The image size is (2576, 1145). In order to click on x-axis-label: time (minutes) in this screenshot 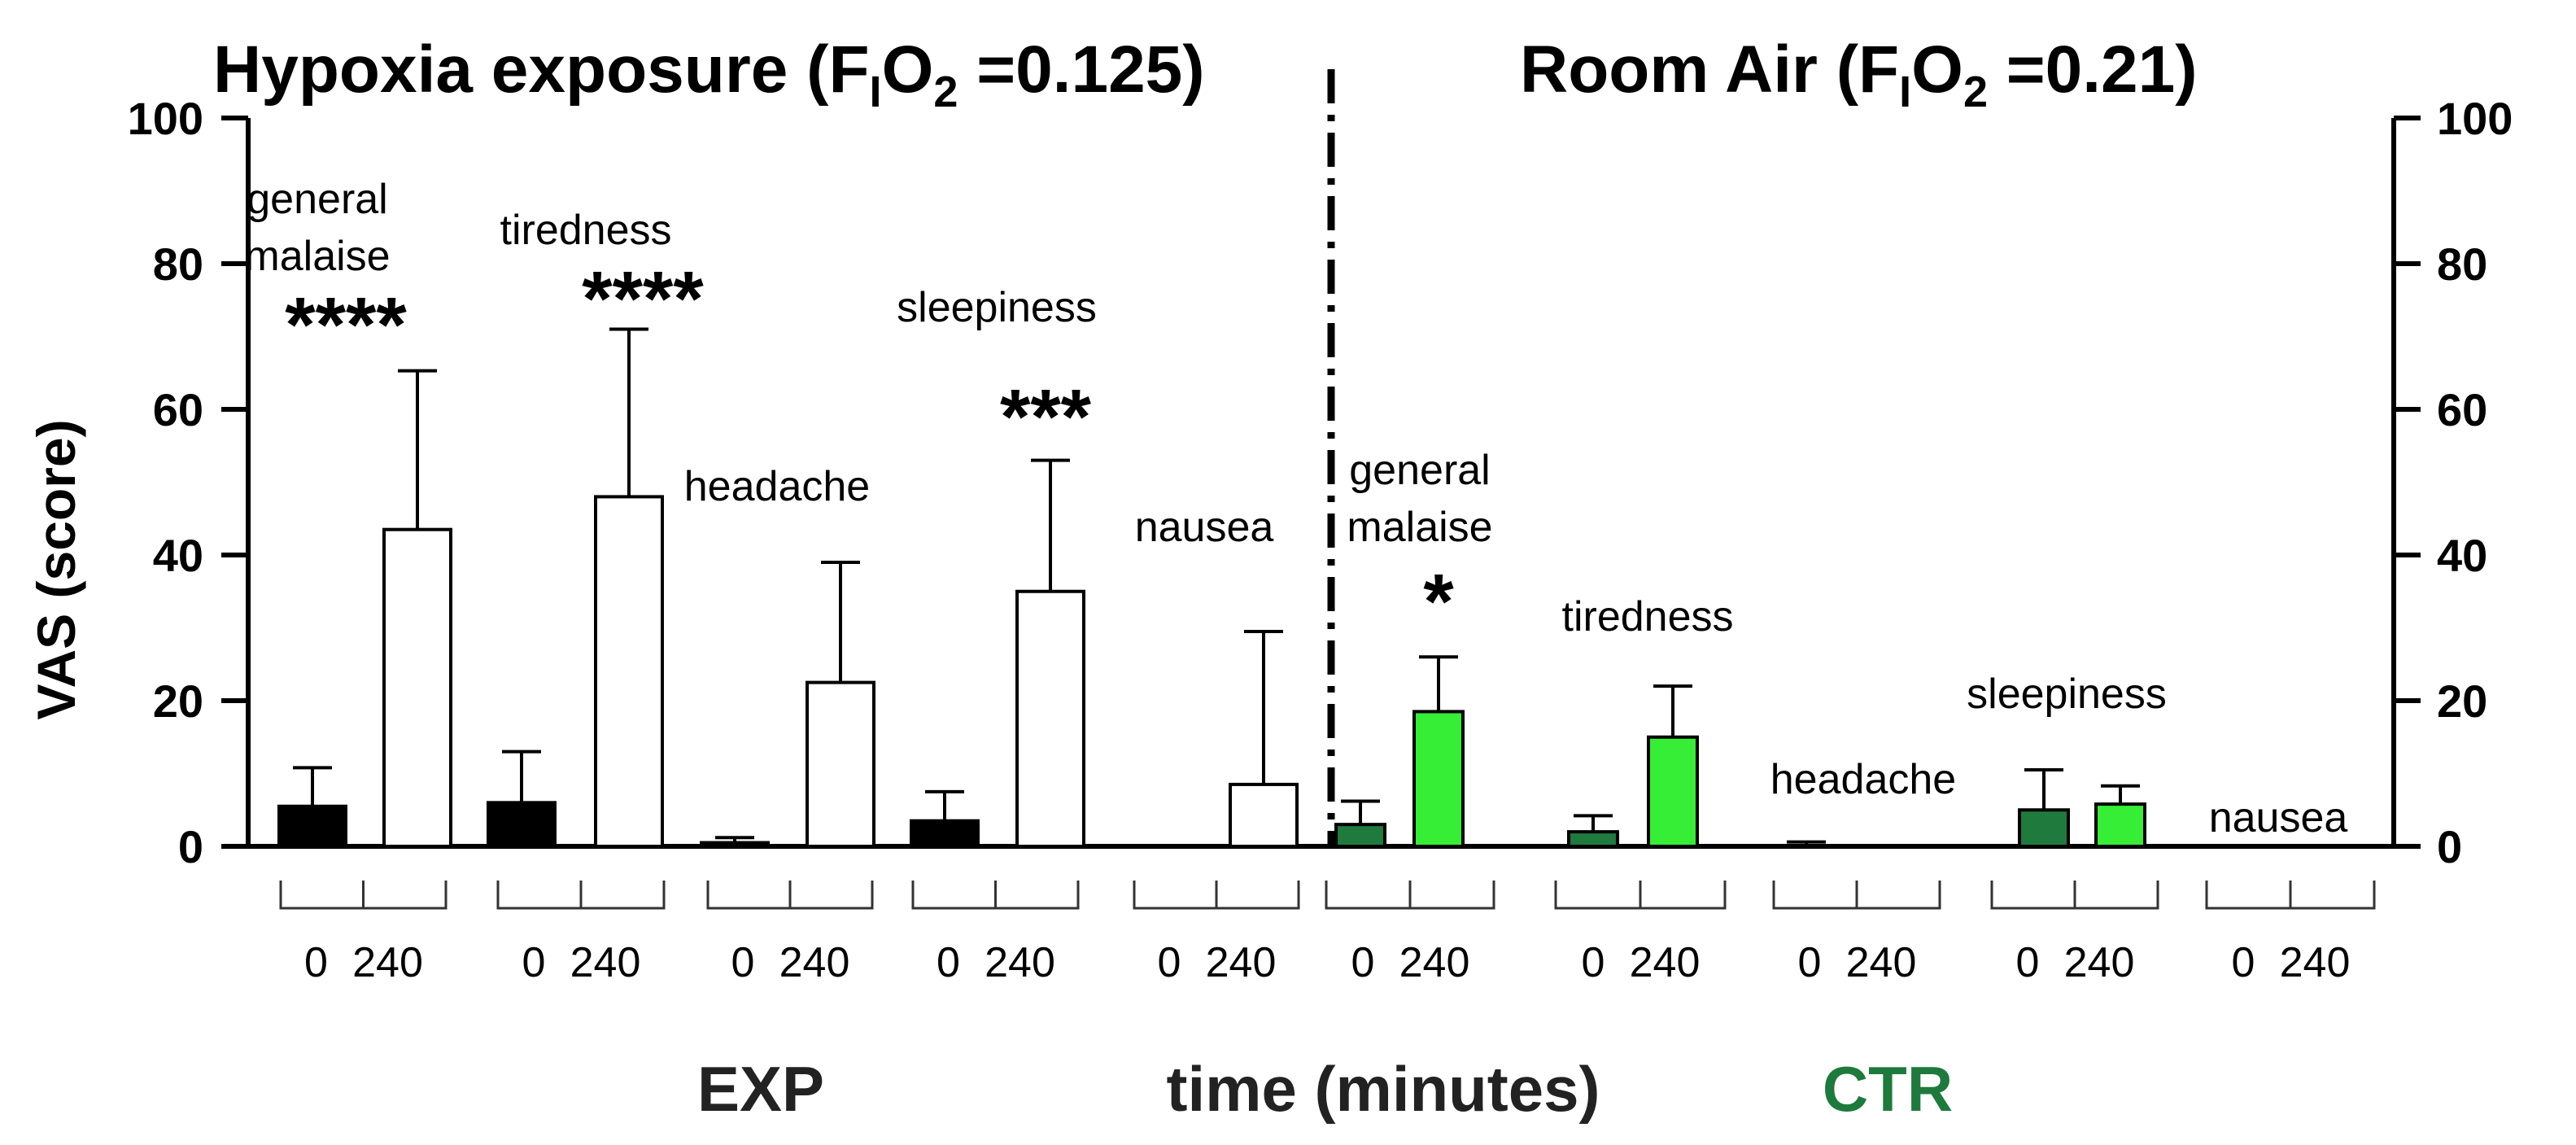, I will do `click(1383, 1089)`.